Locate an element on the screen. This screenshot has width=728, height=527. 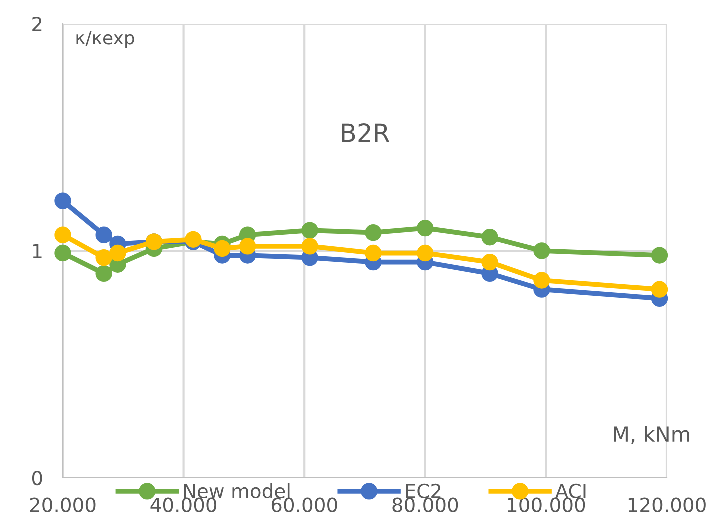
x-tick-label: 60.000 is located at coordinates (305, 505).